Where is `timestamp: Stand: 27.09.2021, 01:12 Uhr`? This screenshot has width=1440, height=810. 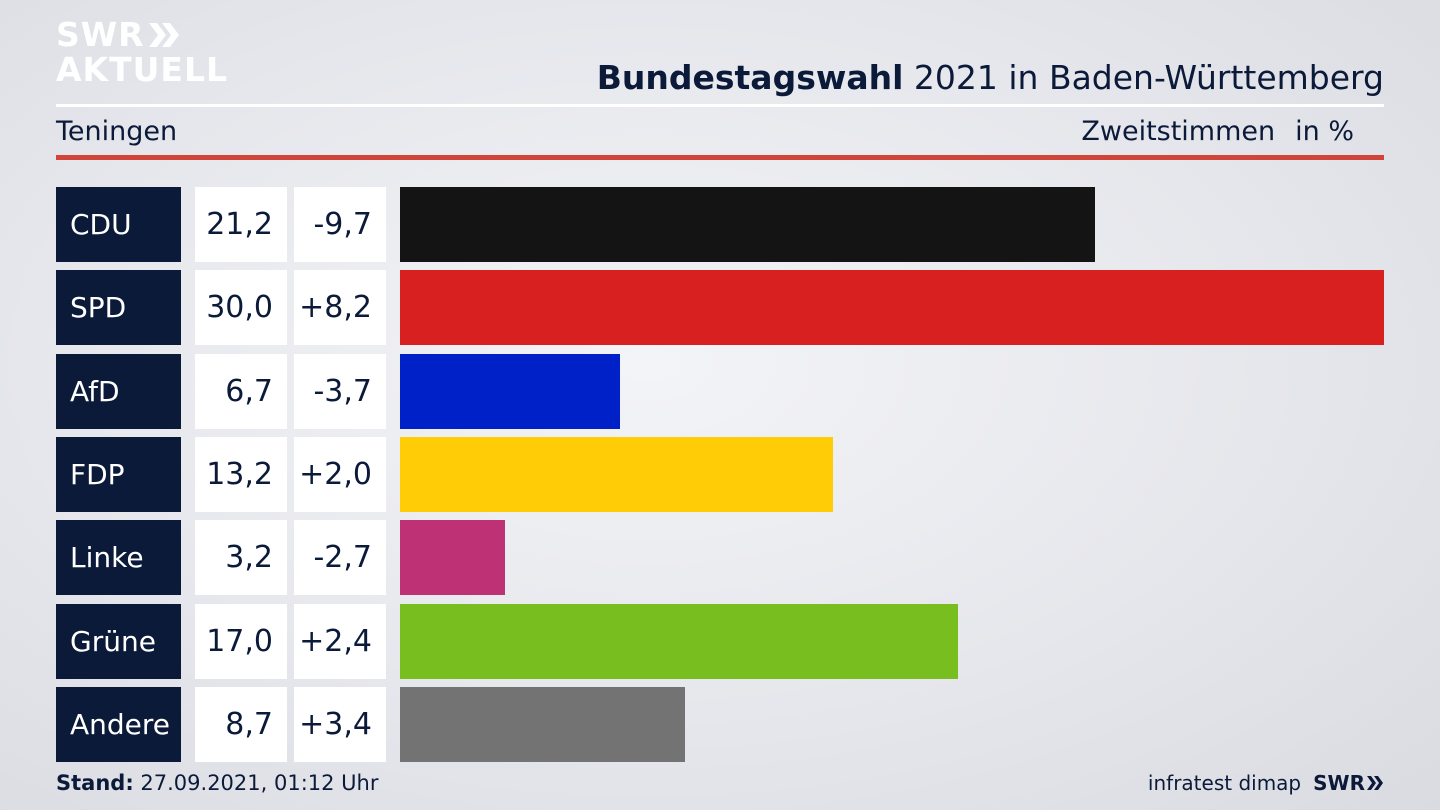 timestamp: Stand: 27.09.2021, 01:12 Uhr is located at coordinates (217, 783).